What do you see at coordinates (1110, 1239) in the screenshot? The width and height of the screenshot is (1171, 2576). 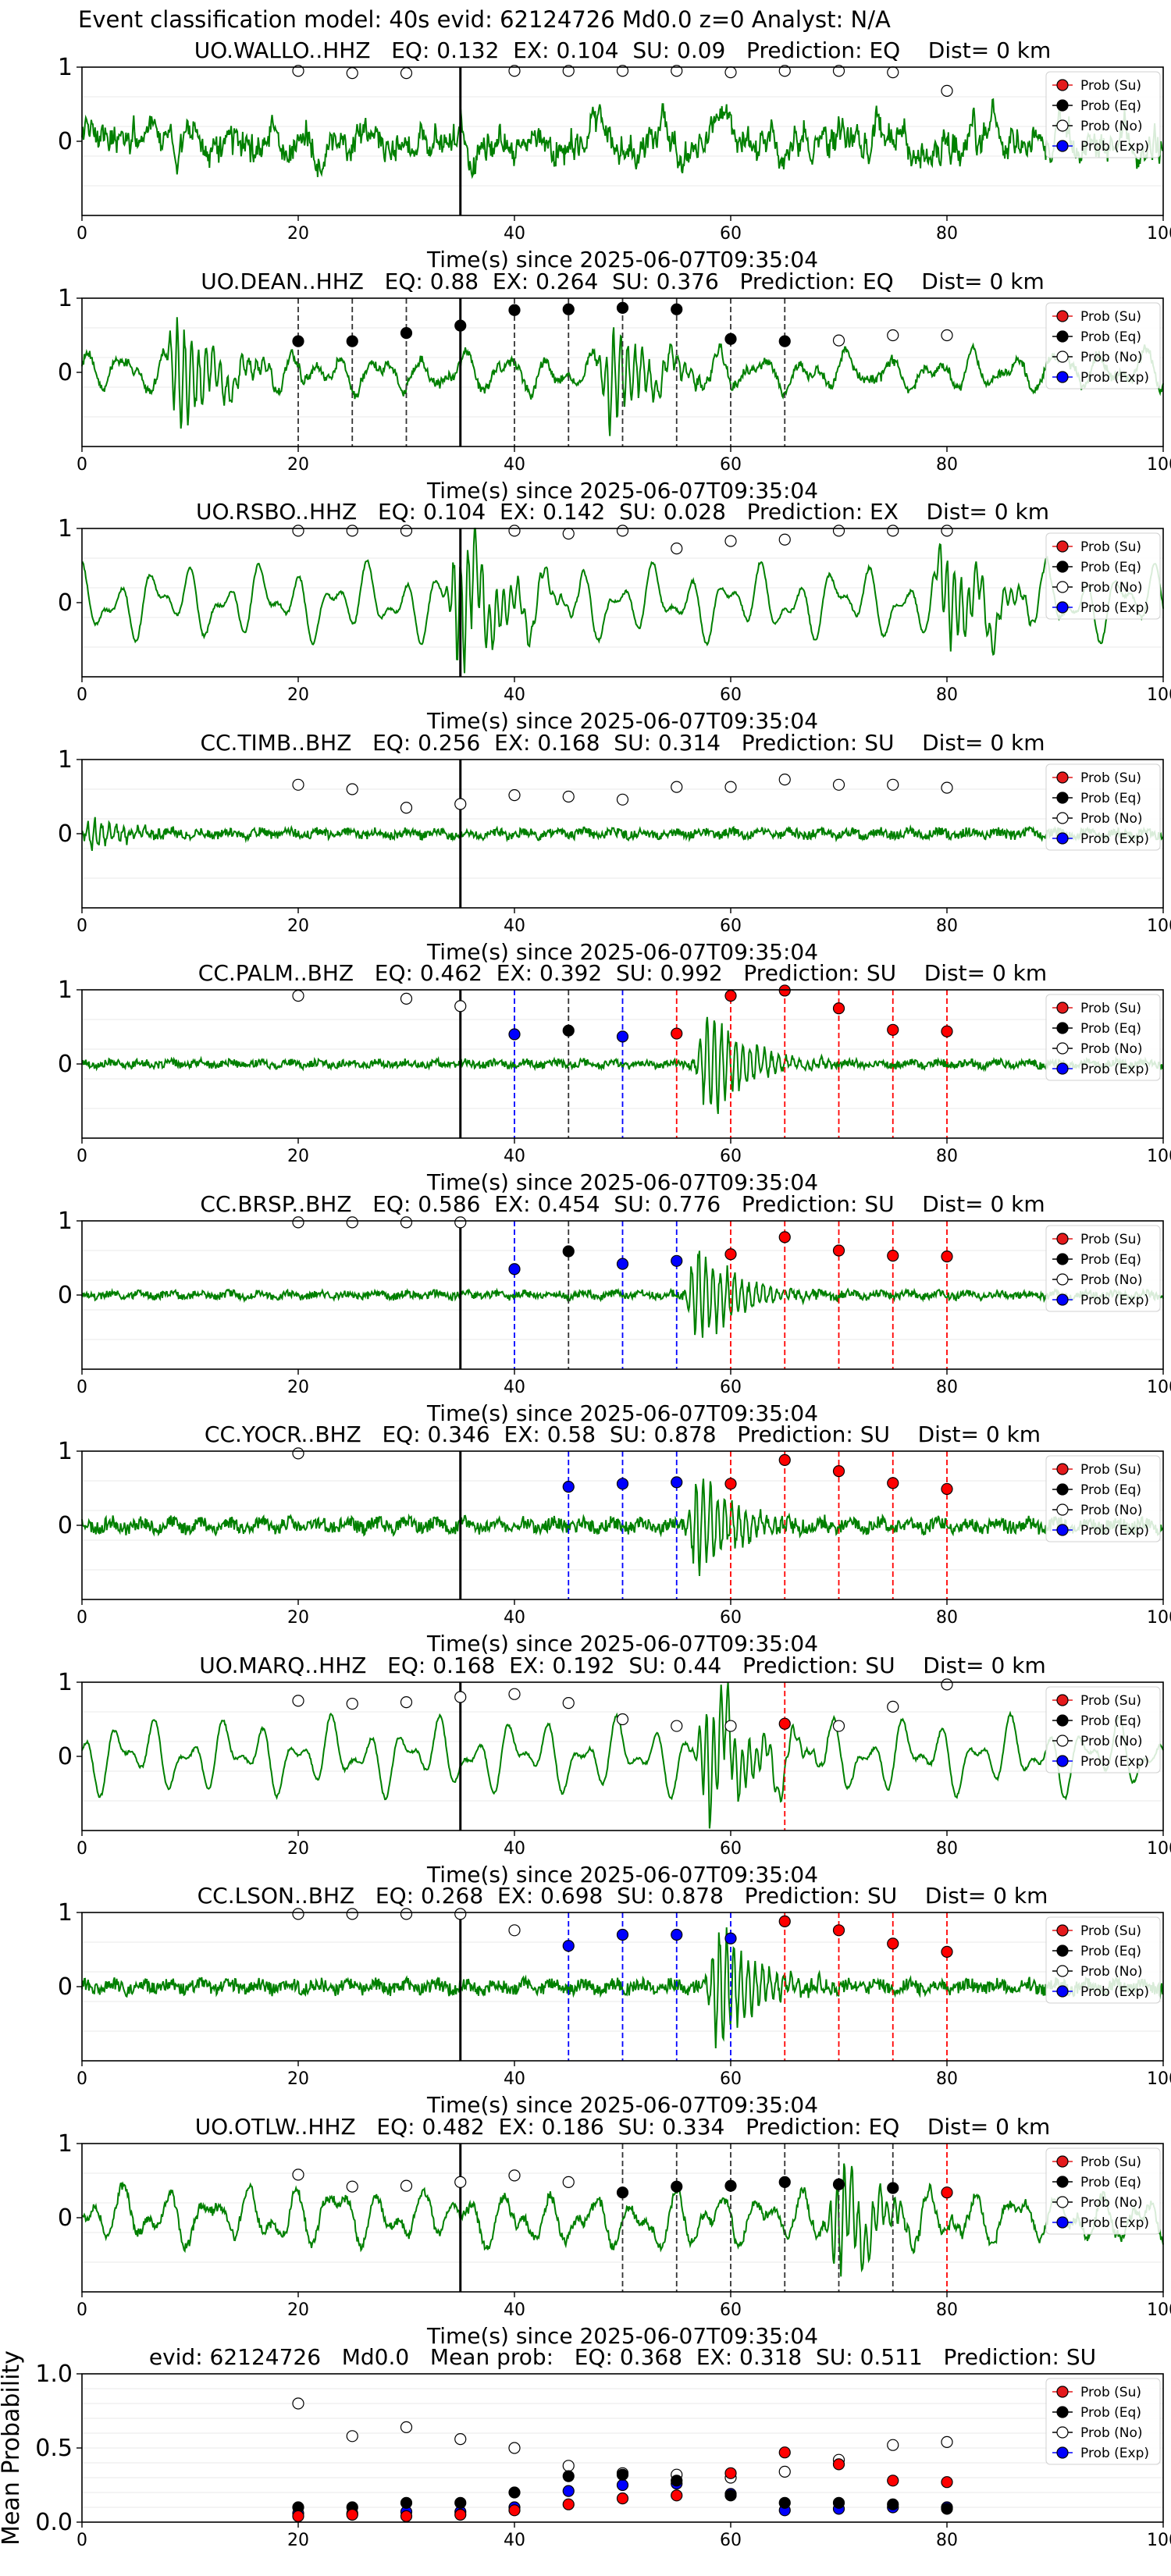 I see `legend-label: Prob (Su)` at bounding box center [1110, 1239].